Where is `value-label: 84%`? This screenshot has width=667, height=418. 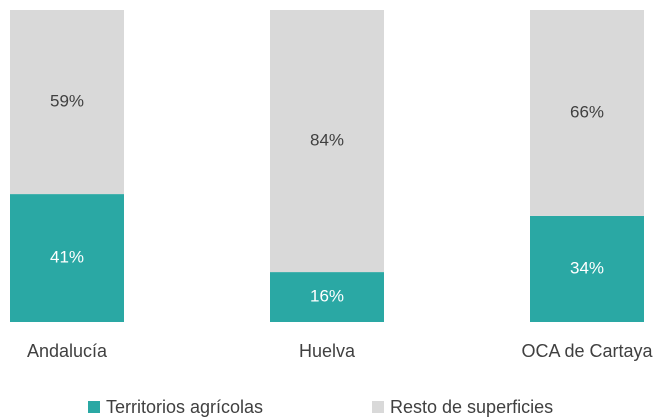
value-label: 84% is located at coordinates (327, 140).